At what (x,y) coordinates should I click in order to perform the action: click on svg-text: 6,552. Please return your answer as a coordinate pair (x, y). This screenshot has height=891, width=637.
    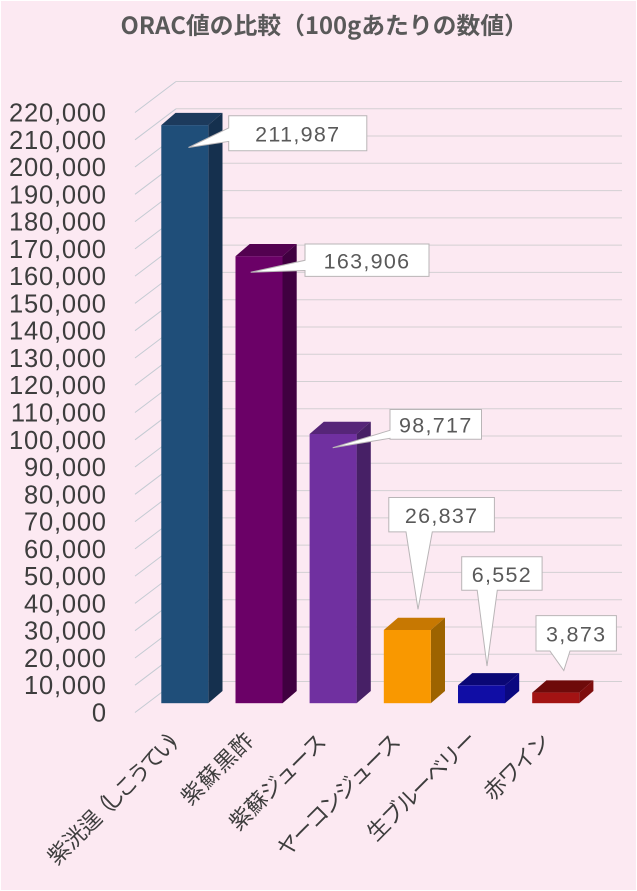
    Looking at the image, I should click on (502, 575).